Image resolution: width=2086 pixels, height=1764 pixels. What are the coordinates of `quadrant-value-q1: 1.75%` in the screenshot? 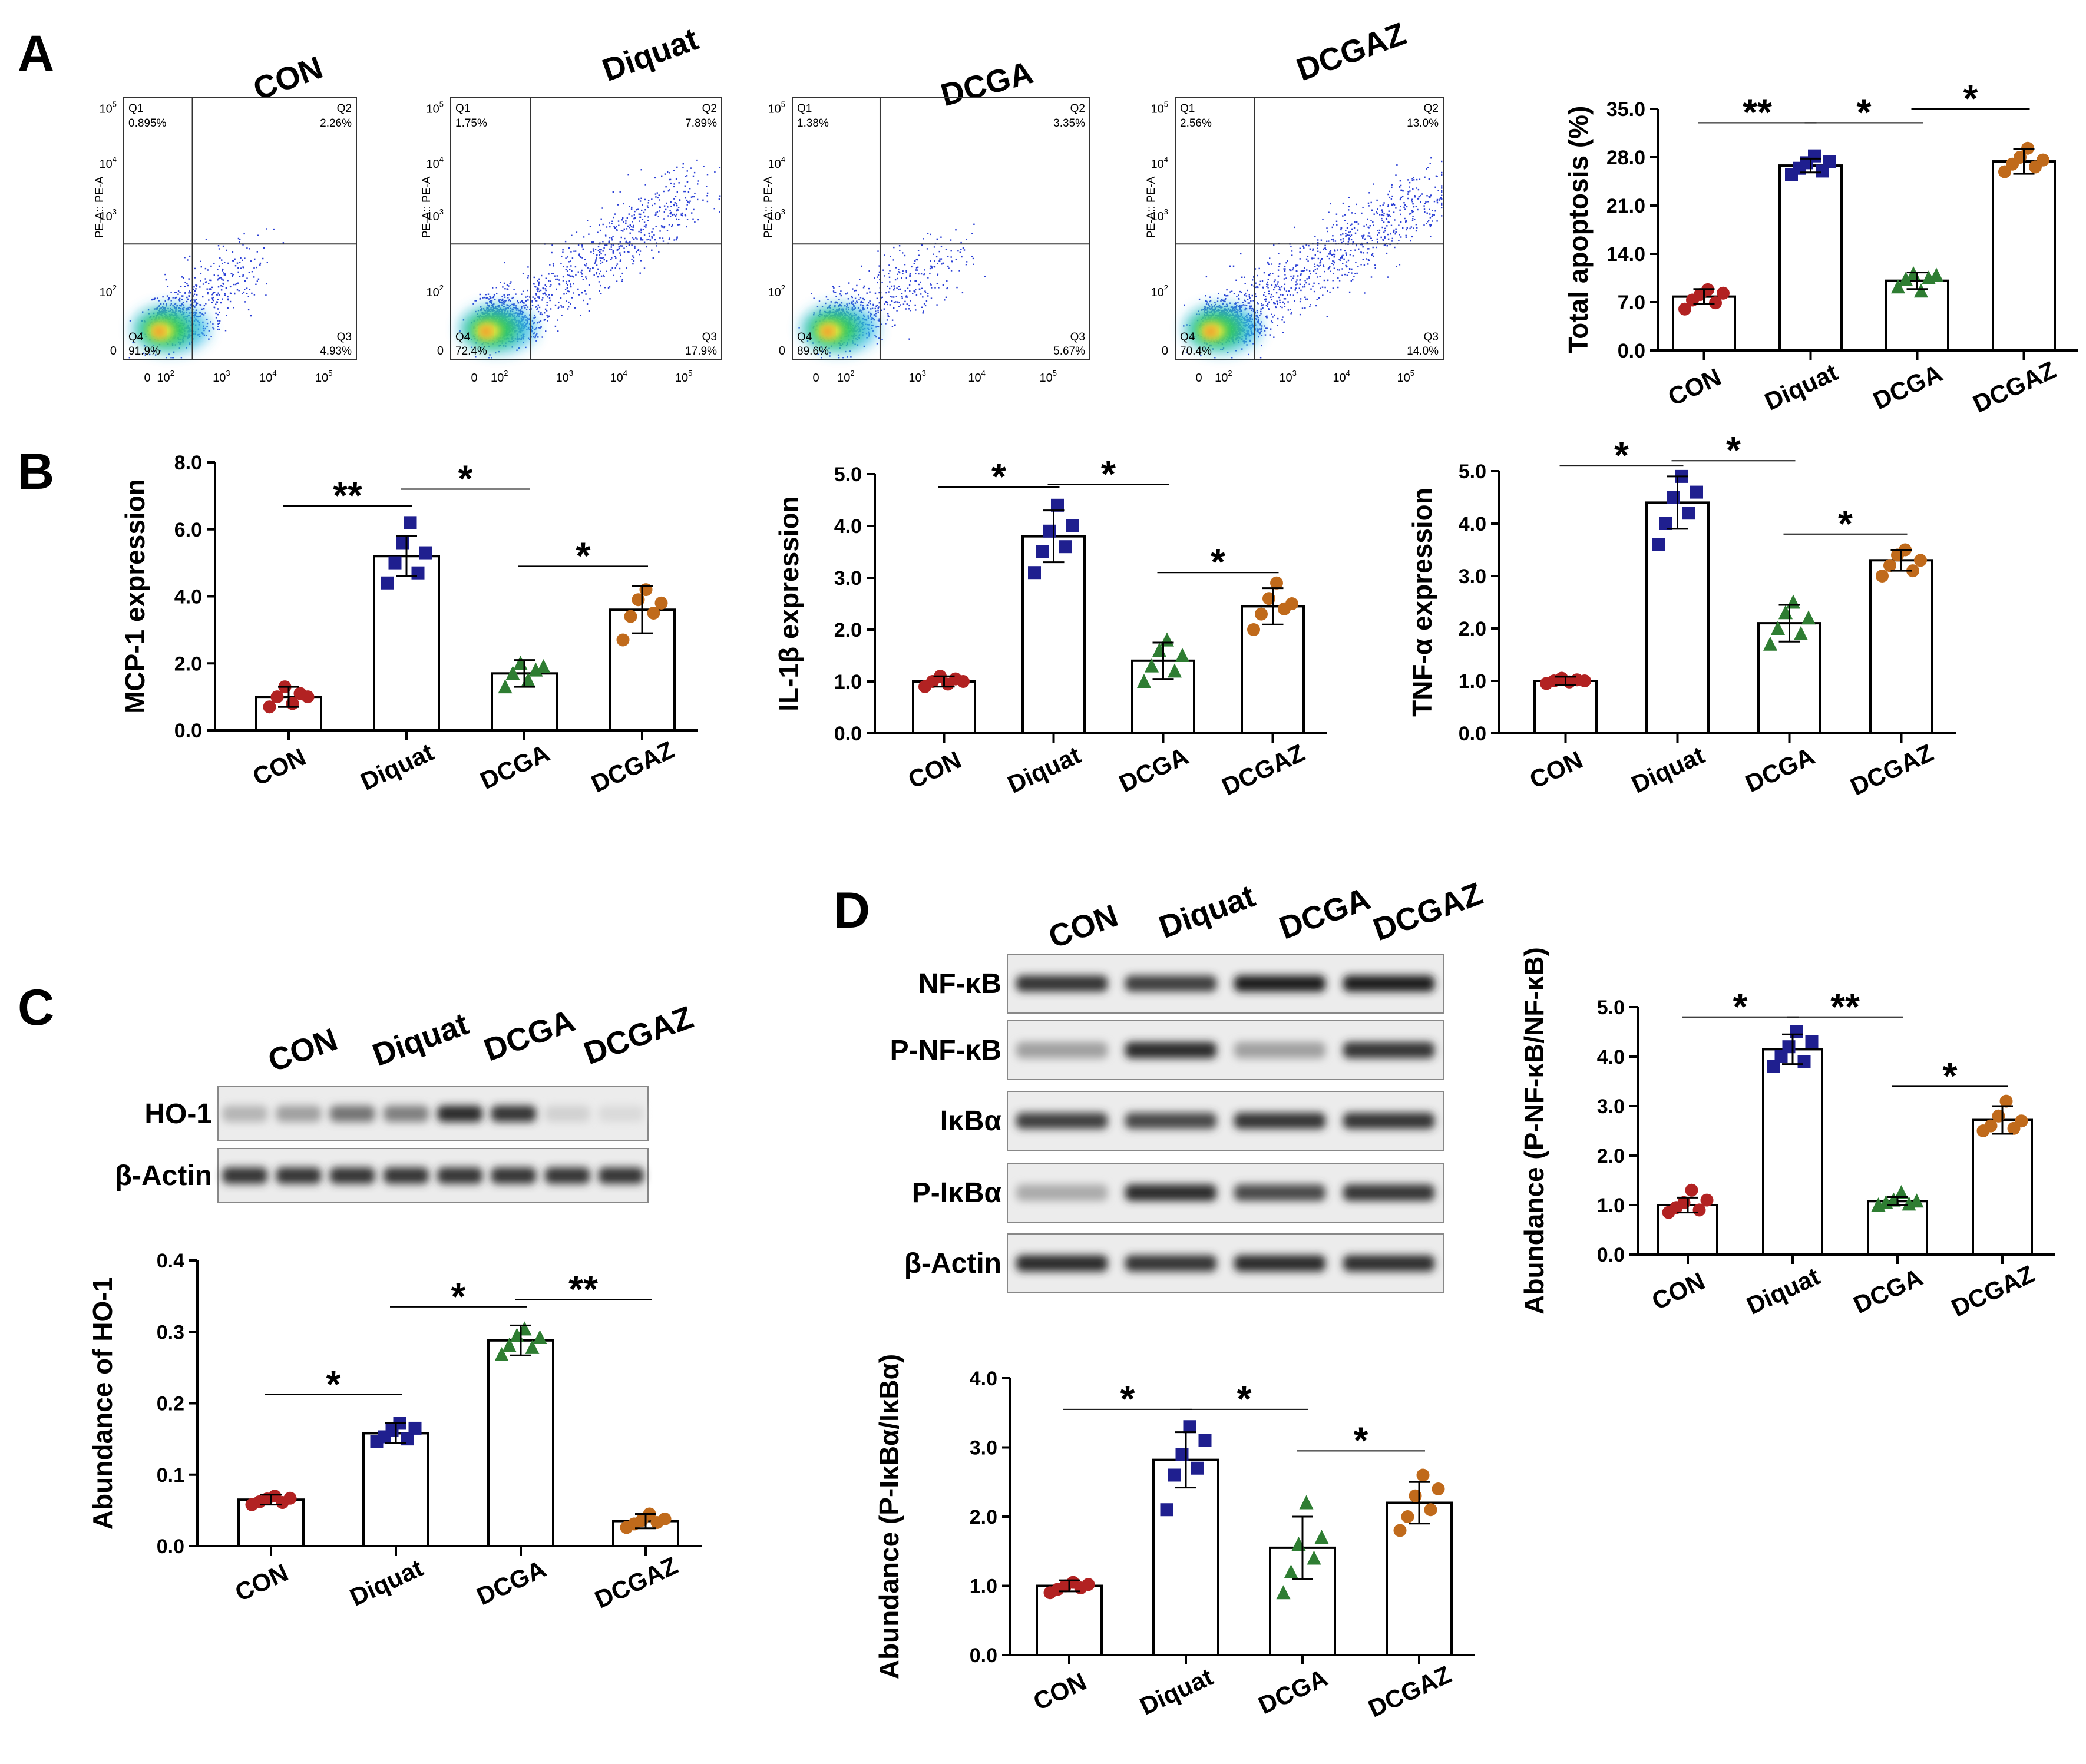 It's located at (471, 123).